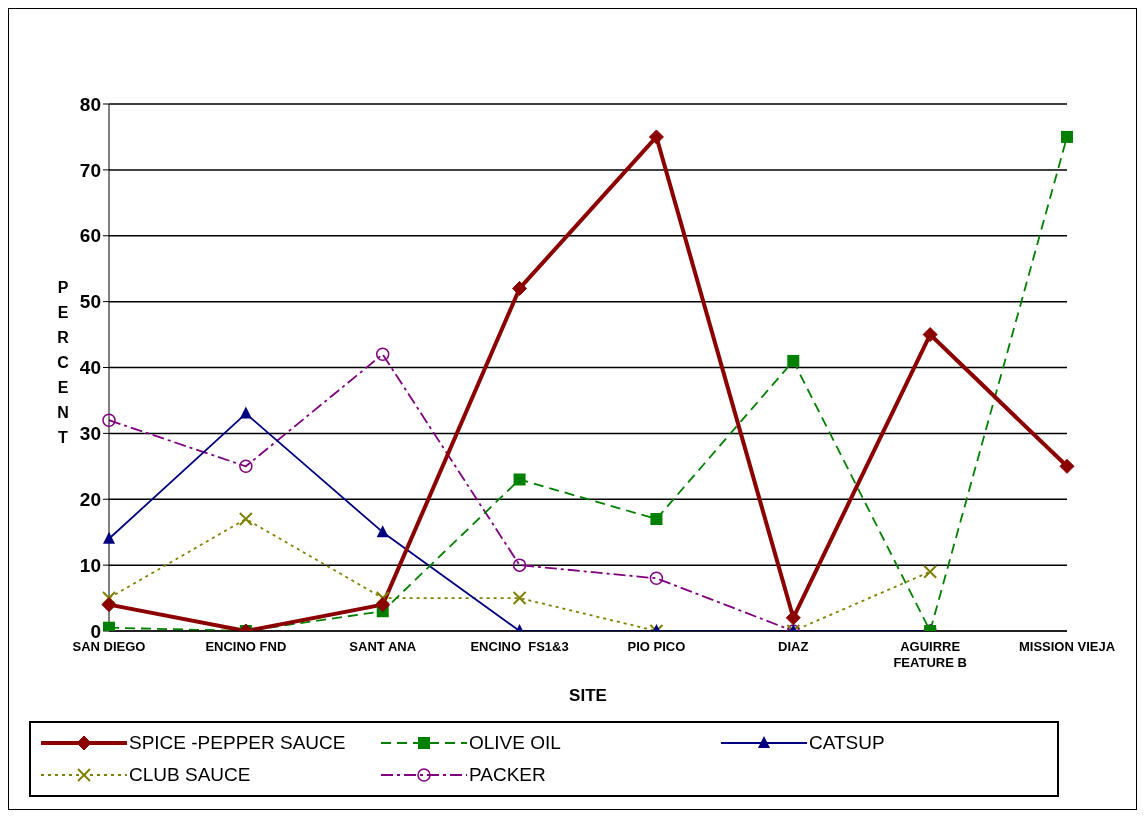  What do you see at coordinates (95, 631) in the screenshot?
I see `y-tick-label: 0` at bounding box center [95, 631].